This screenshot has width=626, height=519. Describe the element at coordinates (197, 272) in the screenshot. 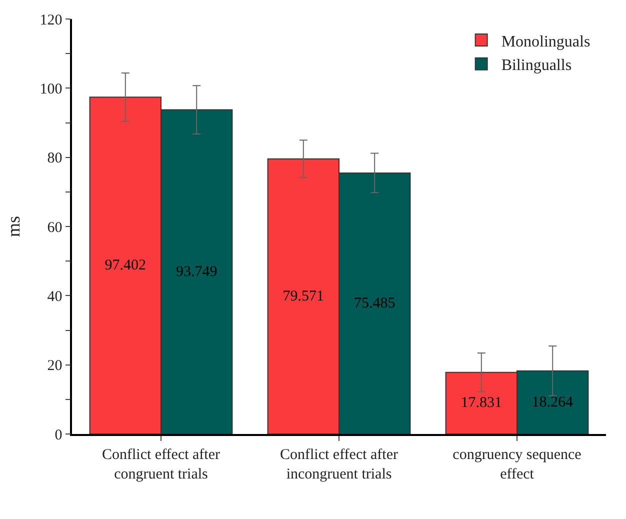

I see `data-label: 93.749` at that location.